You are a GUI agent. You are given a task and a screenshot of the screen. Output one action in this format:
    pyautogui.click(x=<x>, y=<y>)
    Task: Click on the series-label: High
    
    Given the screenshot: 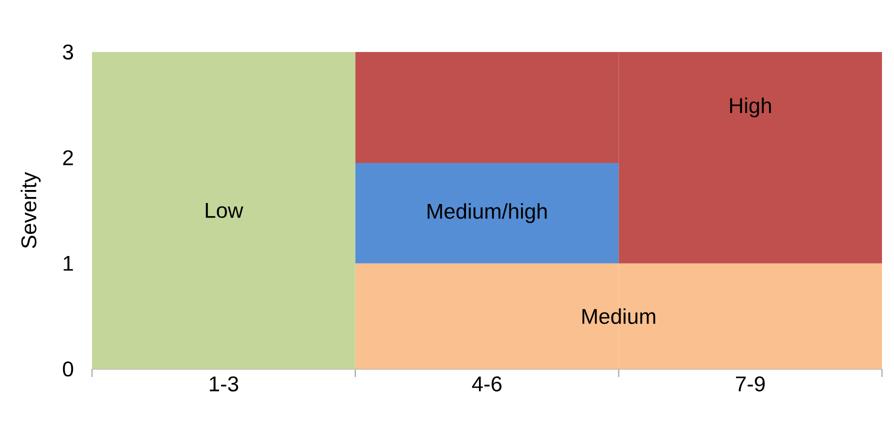 What is the action you would take?
    pyautogui.click(x=750, y=108)
    